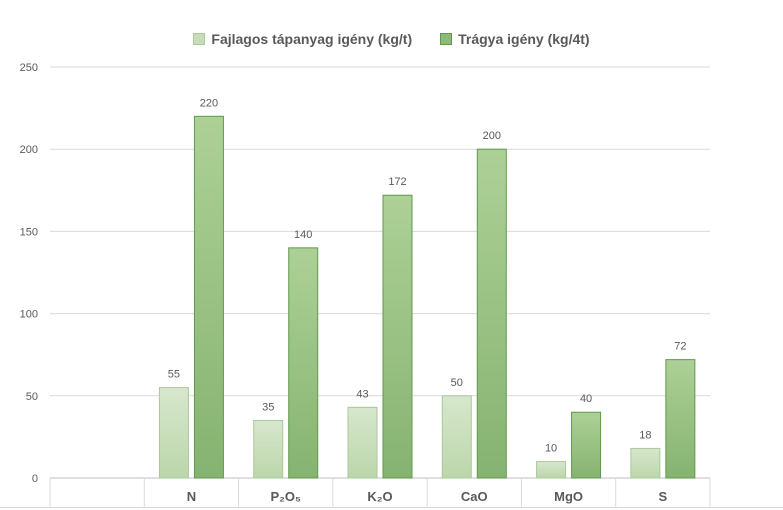 The width and height of the screenshot is (783, 510). What do you see at coordinates (663, 496) in the screenshot?
I see `x-tick-label-6: S` at bounding box center [663, 496].